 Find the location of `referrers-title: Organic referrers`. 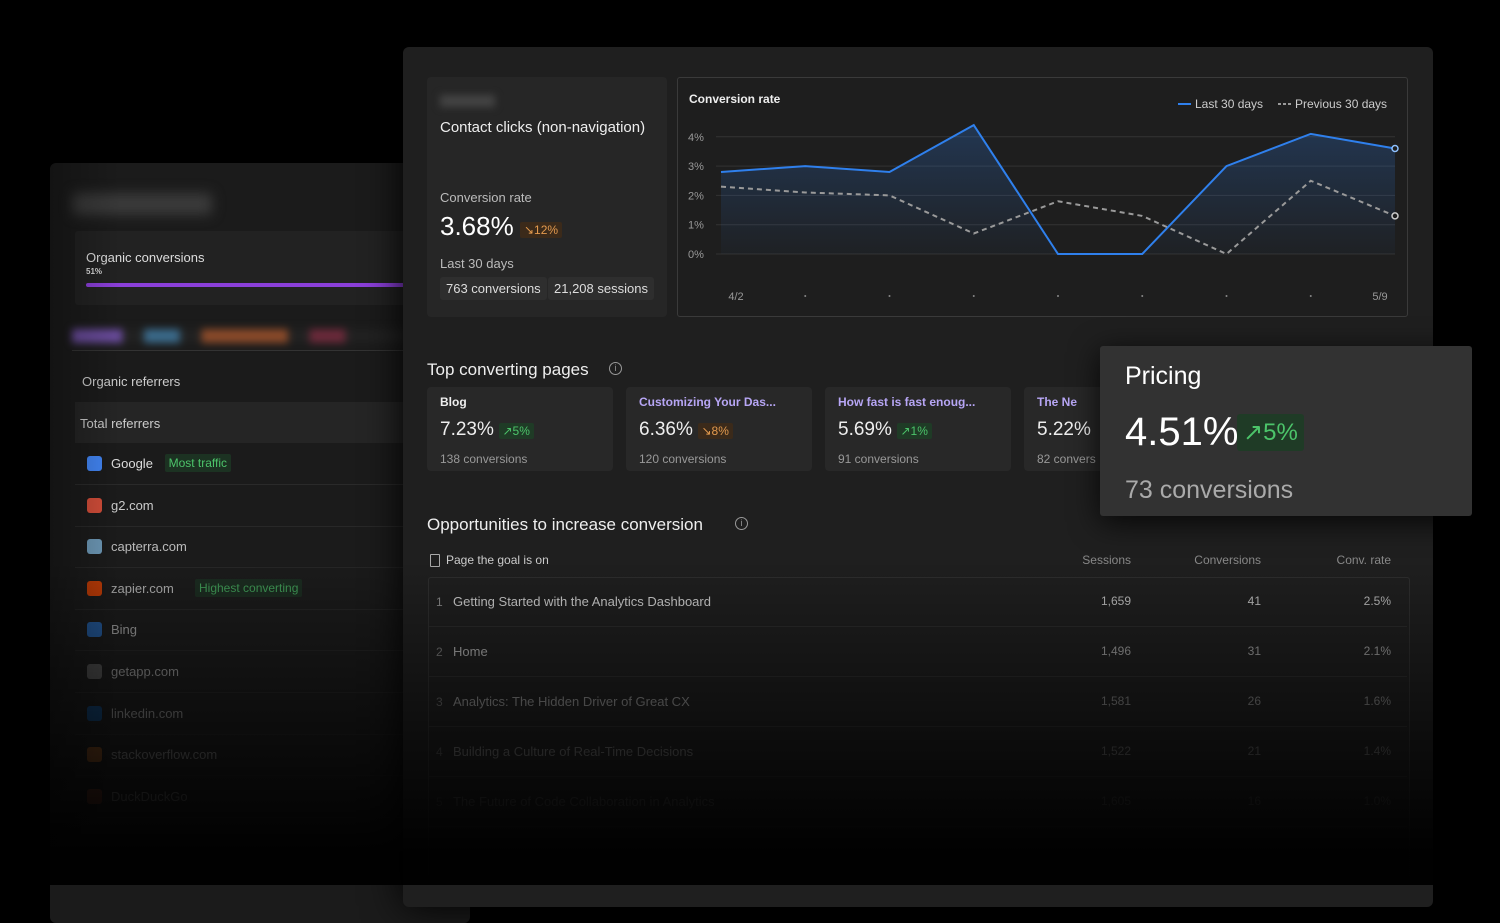

referrers-title: Organic referrers is located at coordinates (131, 381).